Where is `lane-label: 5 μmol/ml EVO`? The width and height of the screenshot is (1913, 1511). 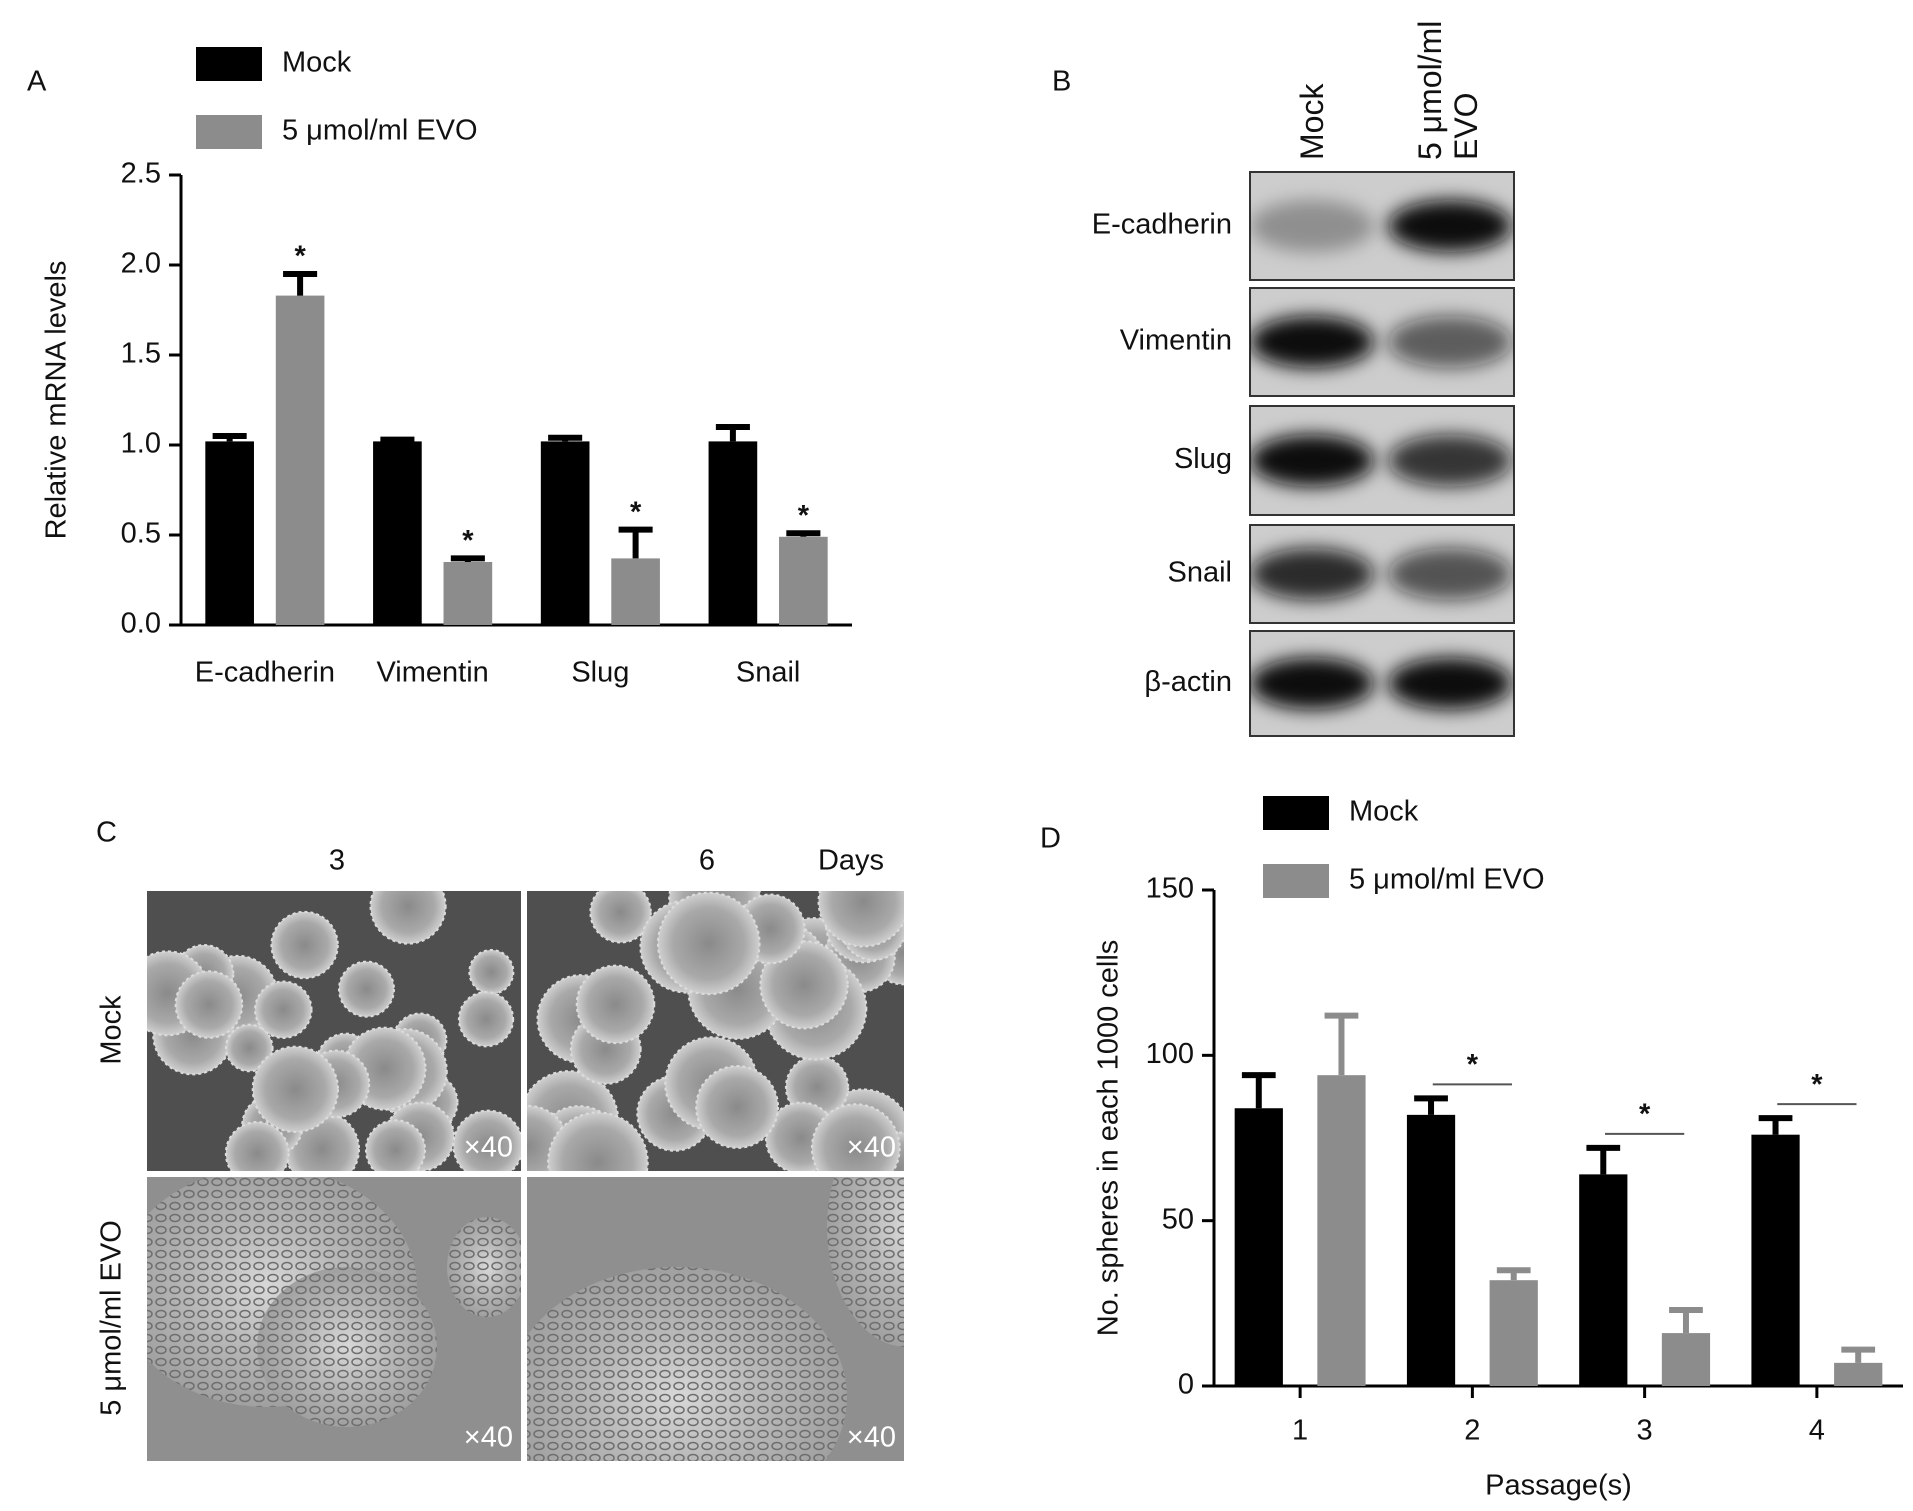
lane-label: 5 μmol/ml EVO is located at coordinates (1448, 90).